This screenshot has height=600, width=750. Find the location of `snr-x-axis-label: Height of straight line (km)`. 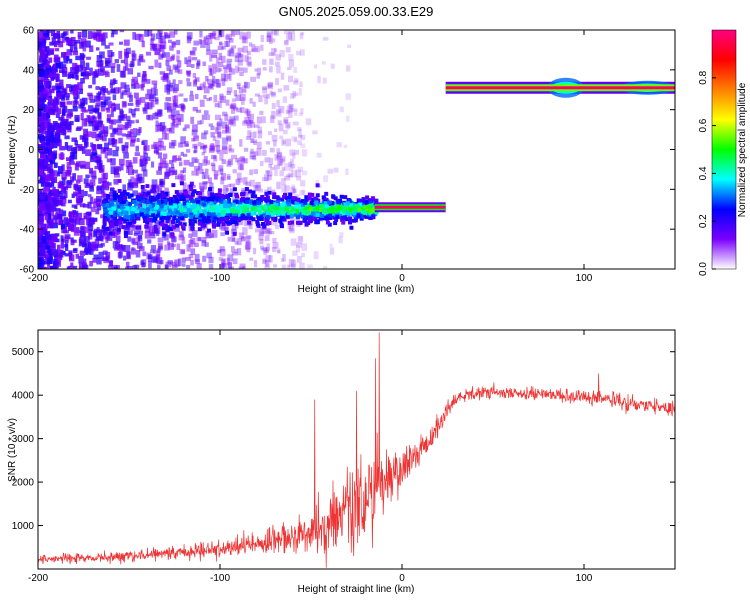

snr-x-axis-label: Height of straight line (km) is located at coordinates (356, 589).